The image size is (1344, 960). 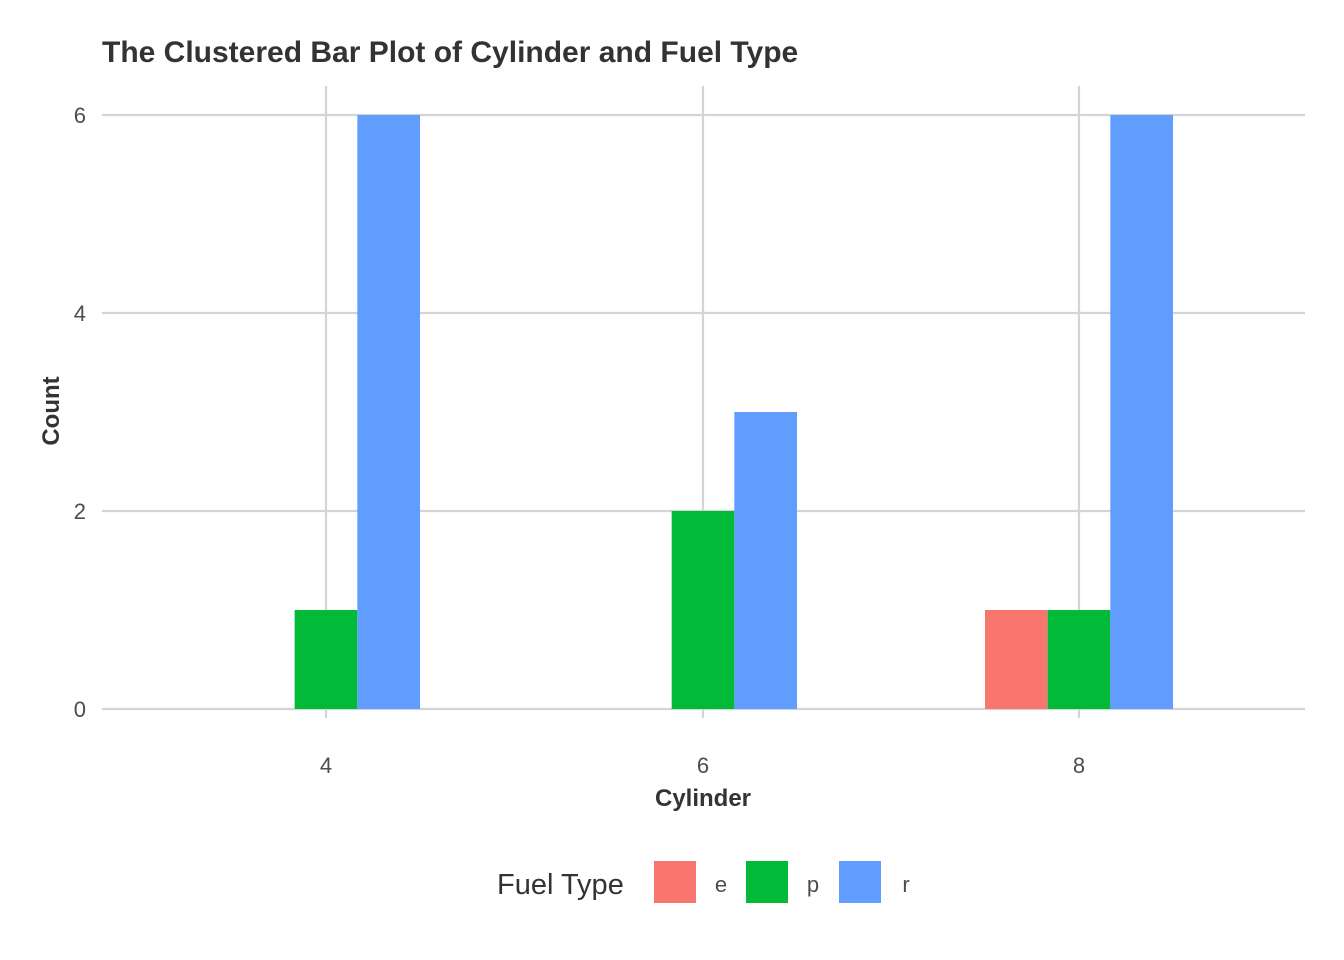 What do you see at coordinates (80, 313) in the screenshot?
I see `y-tick-label: 4` at bounding box center [80, 313].